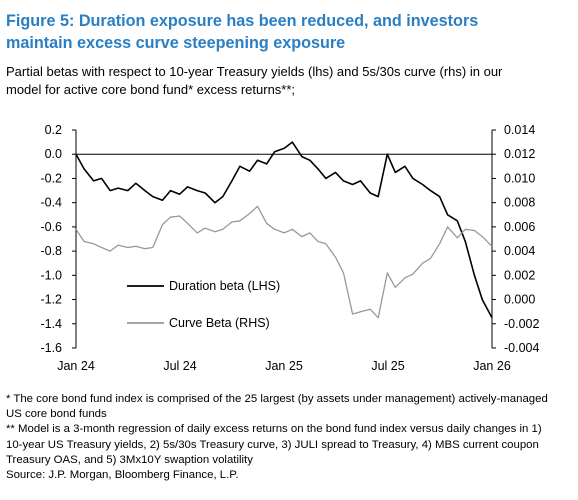  I want to click on left-tick-label: -1.0, so click(51, 275).